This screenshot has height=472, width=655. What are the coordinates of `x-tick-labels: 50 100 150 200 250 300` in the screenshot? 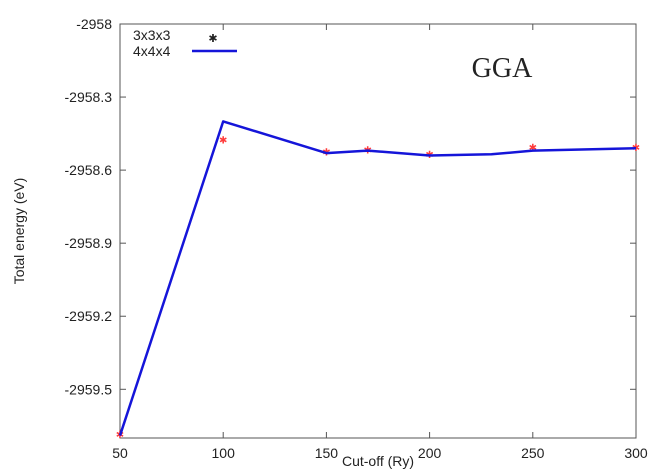 It's located at (380, 453).